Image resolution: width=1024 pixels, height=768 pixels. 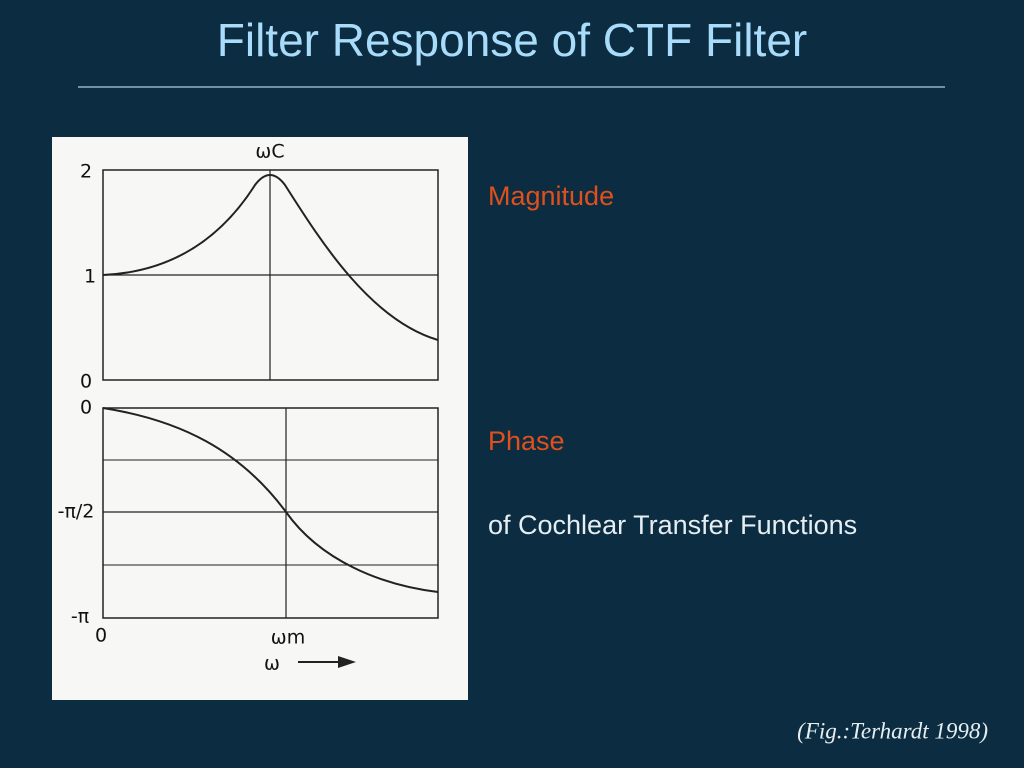 I want to click on description: of Cochlear Transfer Functions, so click(x=672, y=525).